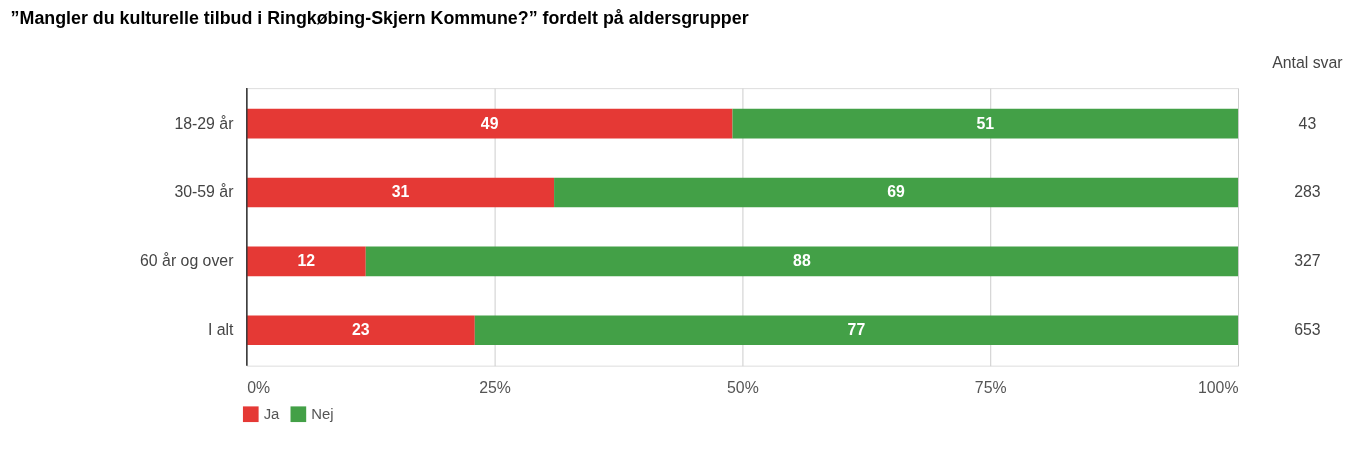 This screenshot has height=450, width=1353. I want to click on x-tick-label: 50%, so click(743, 387).